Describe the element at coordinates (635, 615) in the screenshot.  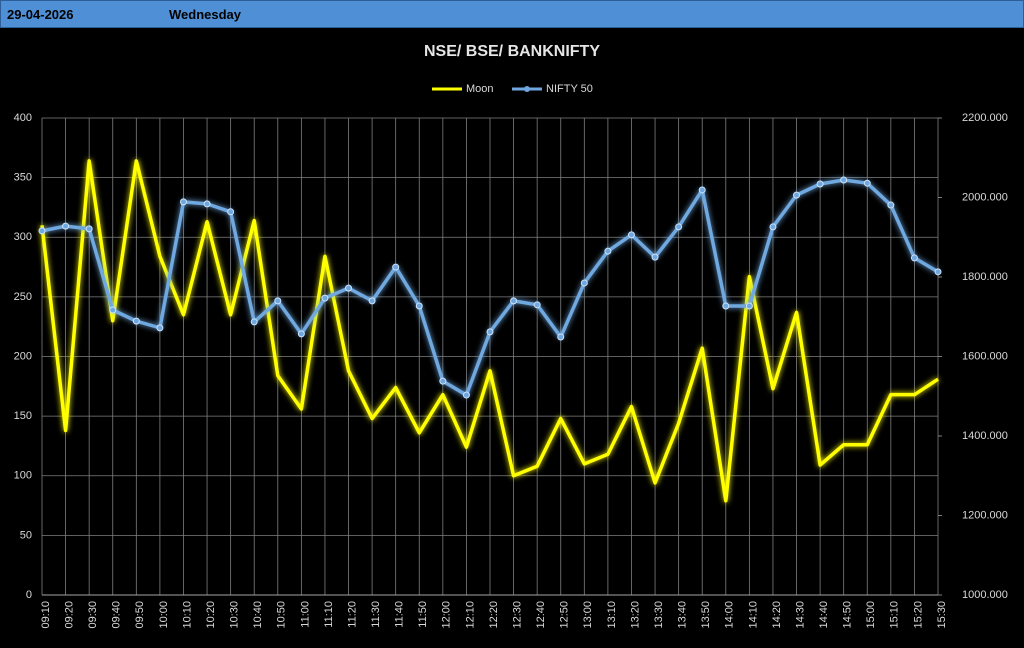
I see `x-tick-label: 13:20` at that location.